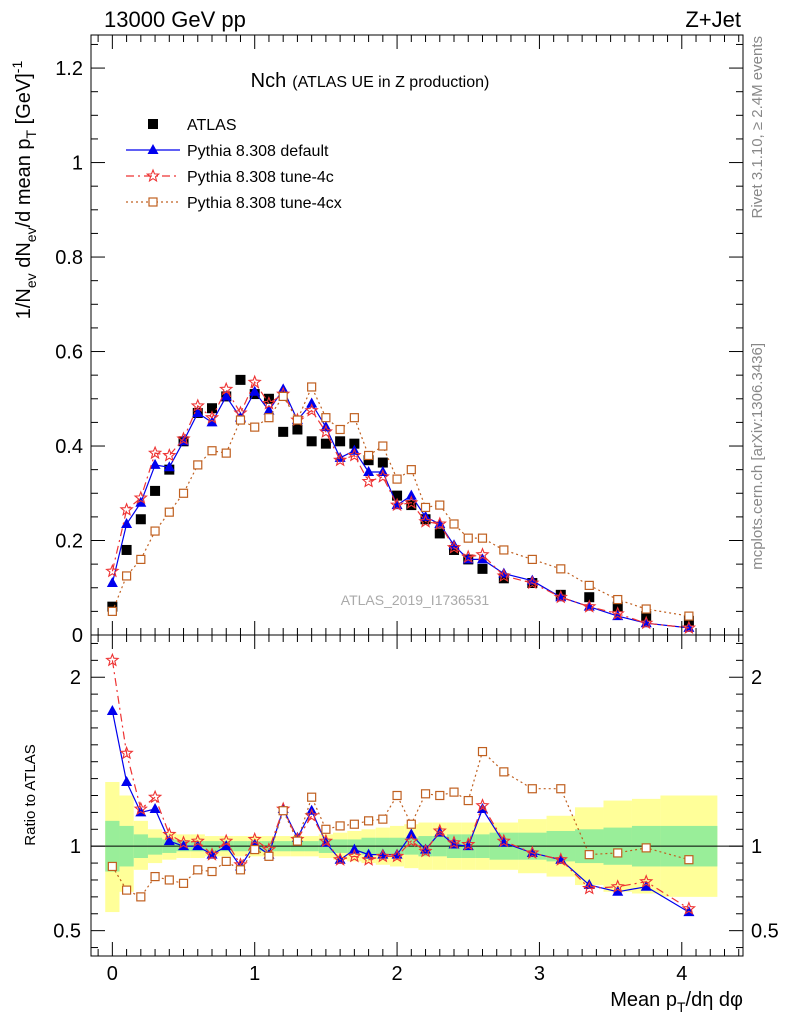  What do you see at coordinates (254, 974) in the screenshot?
I see `x-tick-label: 1` at bounding box center [254, 974].